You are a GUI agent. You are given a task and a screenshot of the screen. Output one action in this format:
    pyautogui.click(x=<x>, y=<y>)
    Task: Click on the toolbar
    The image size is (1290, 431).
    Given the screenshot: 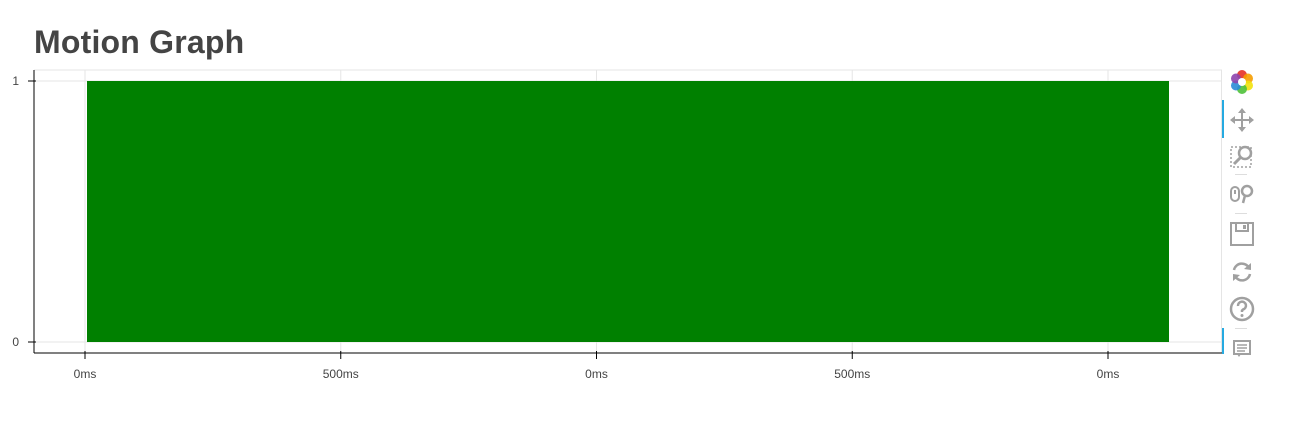 What is the action you would take?
    pyautogui.click(x=1242, y=211)
    